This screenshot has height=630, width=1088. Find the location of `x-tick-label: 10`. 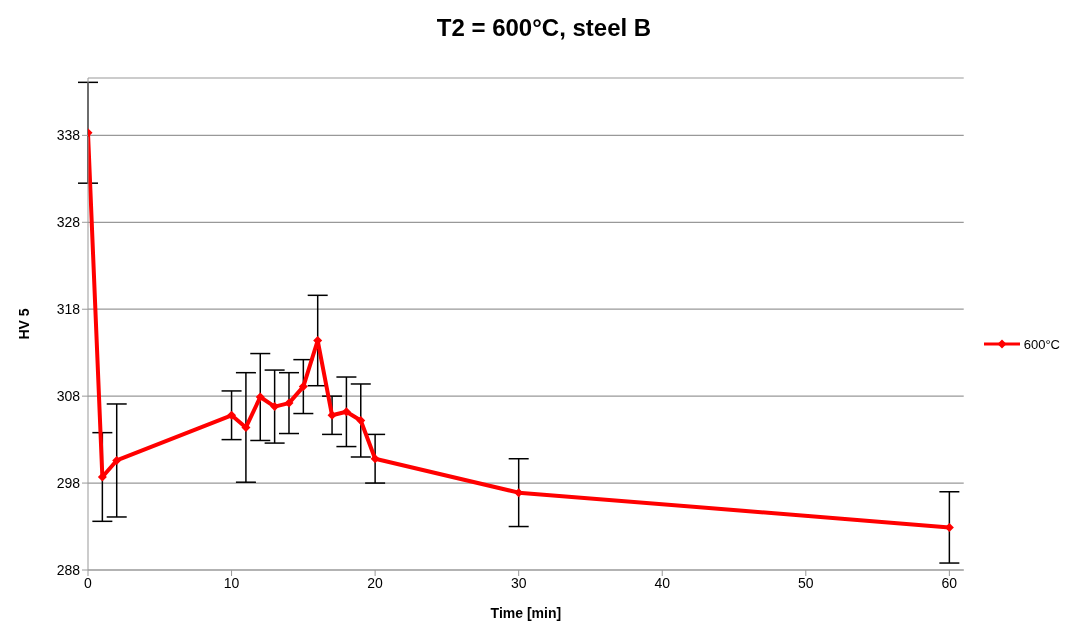

x-tick-label: 10 is located at coordinates (231, 582).